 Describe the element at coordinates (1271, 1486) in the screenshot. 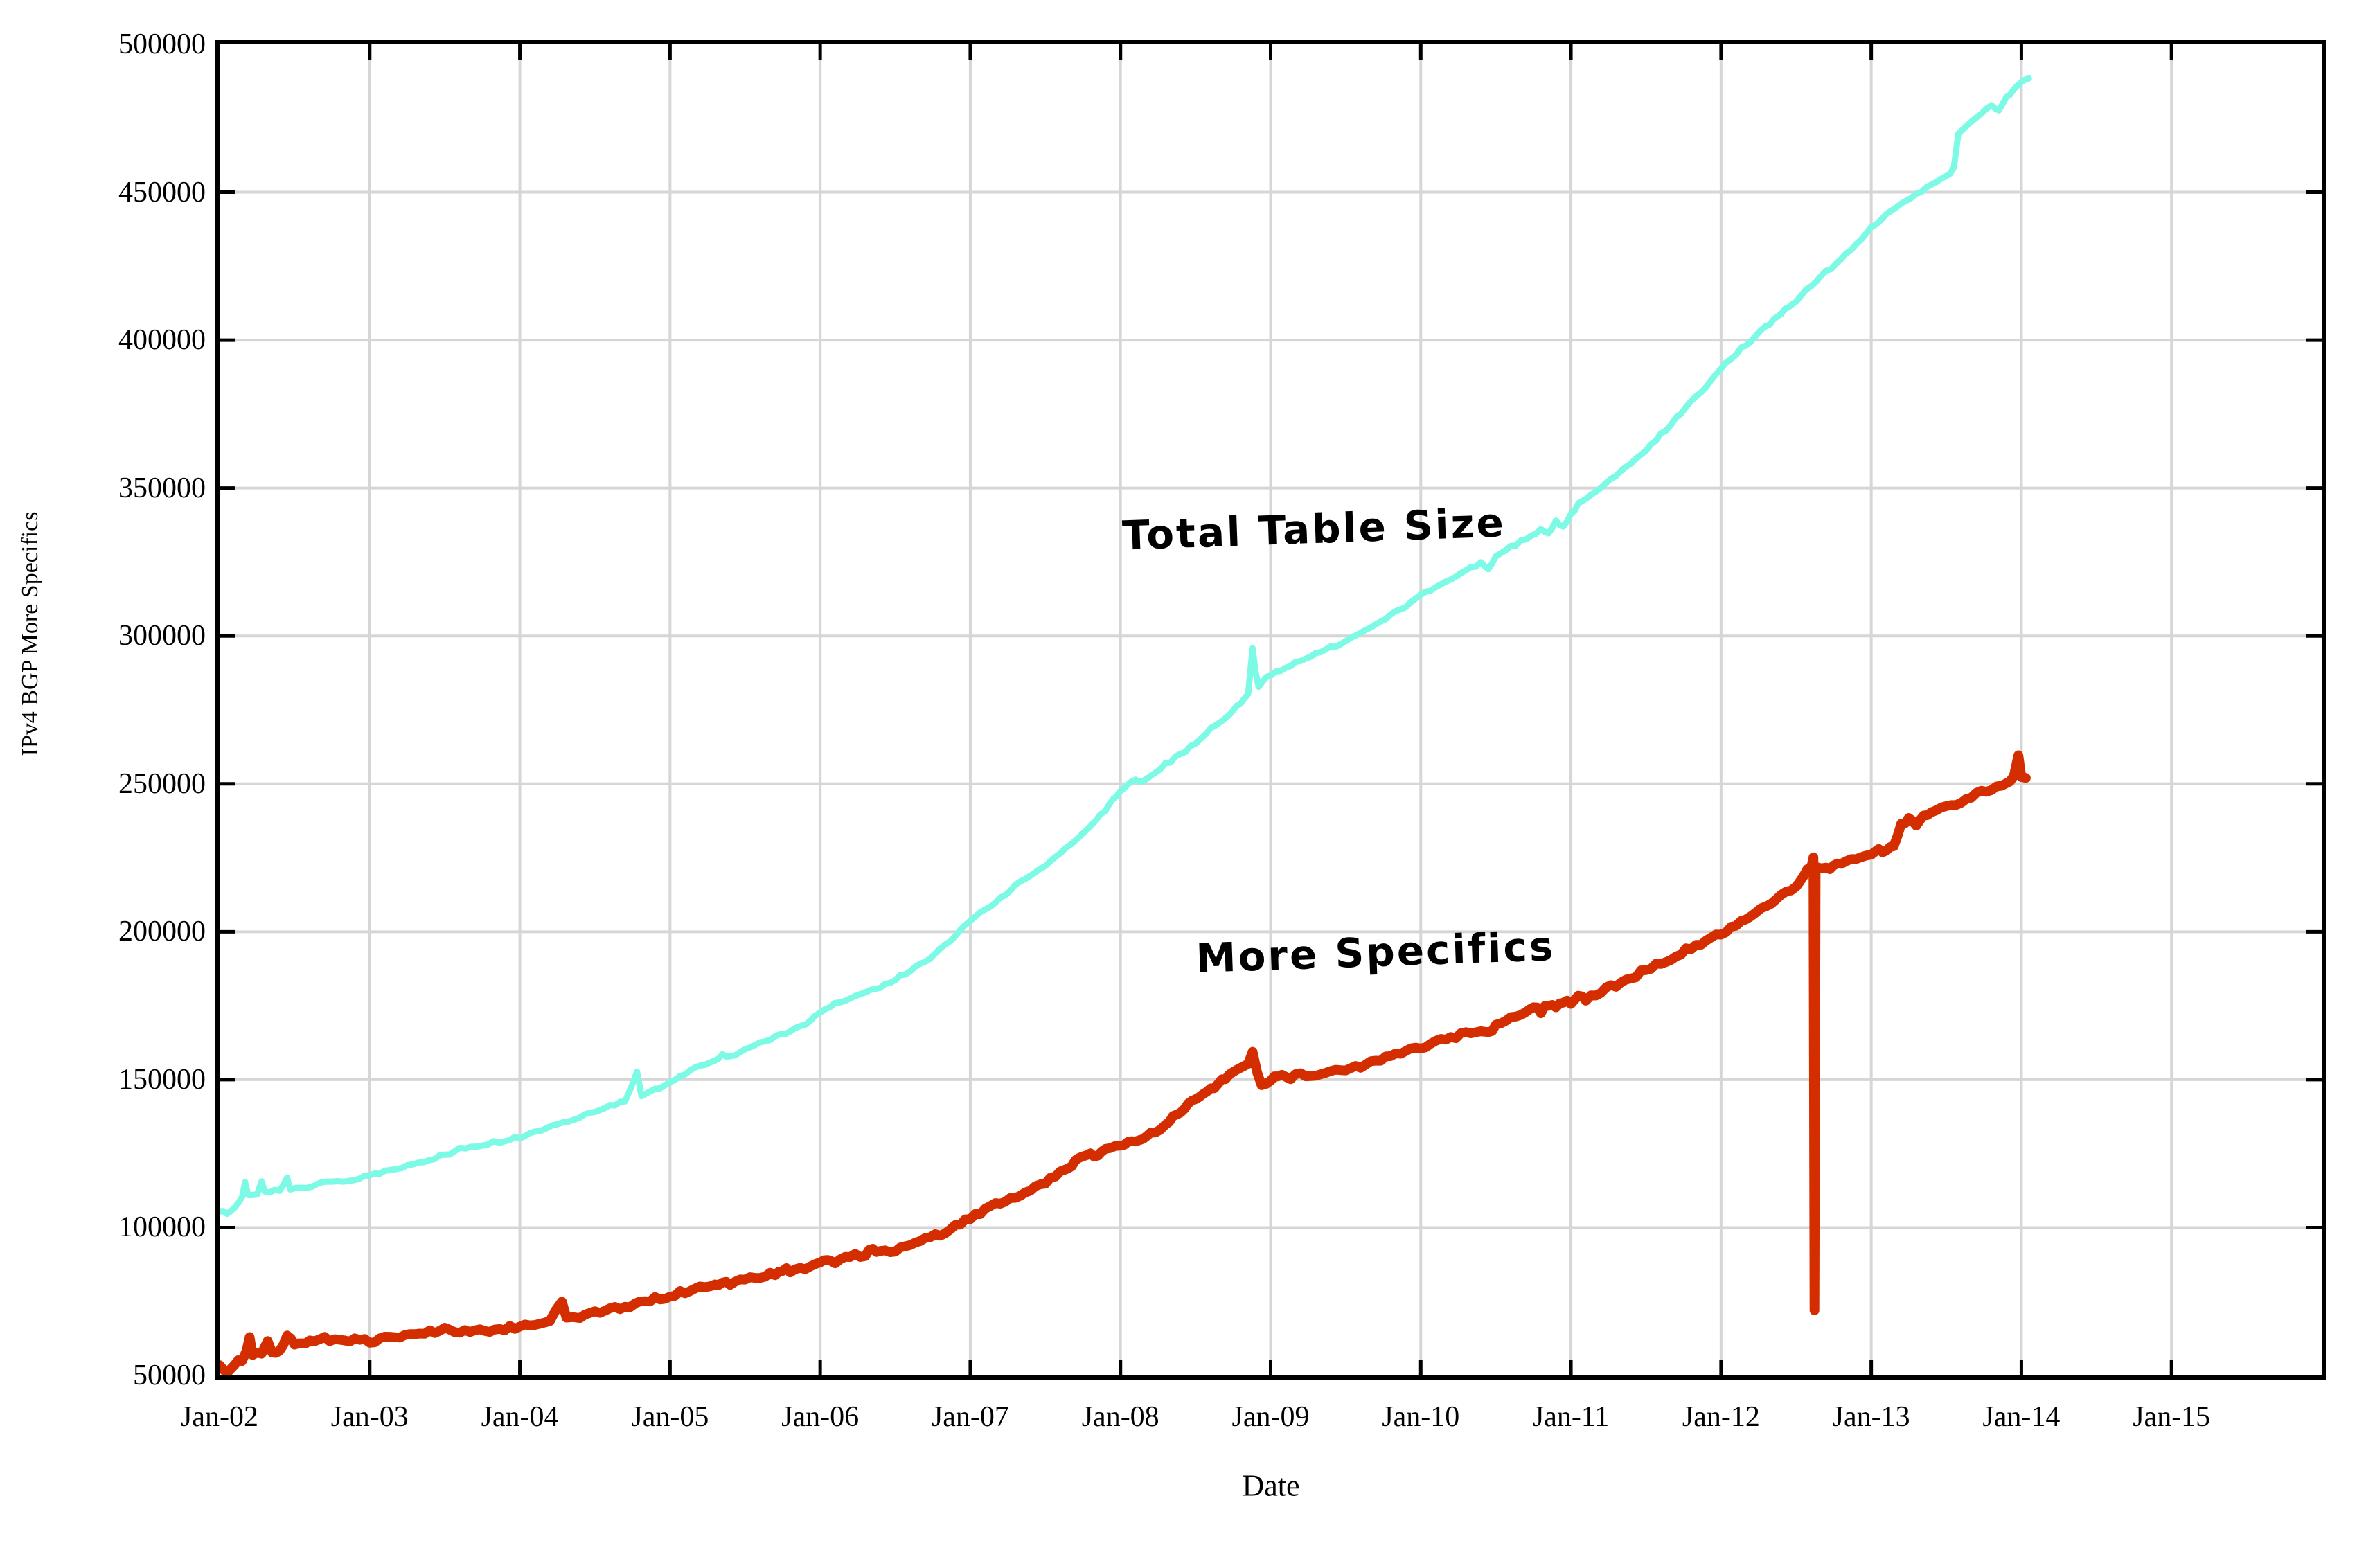

I see `x-axis-title: Date` at that location.